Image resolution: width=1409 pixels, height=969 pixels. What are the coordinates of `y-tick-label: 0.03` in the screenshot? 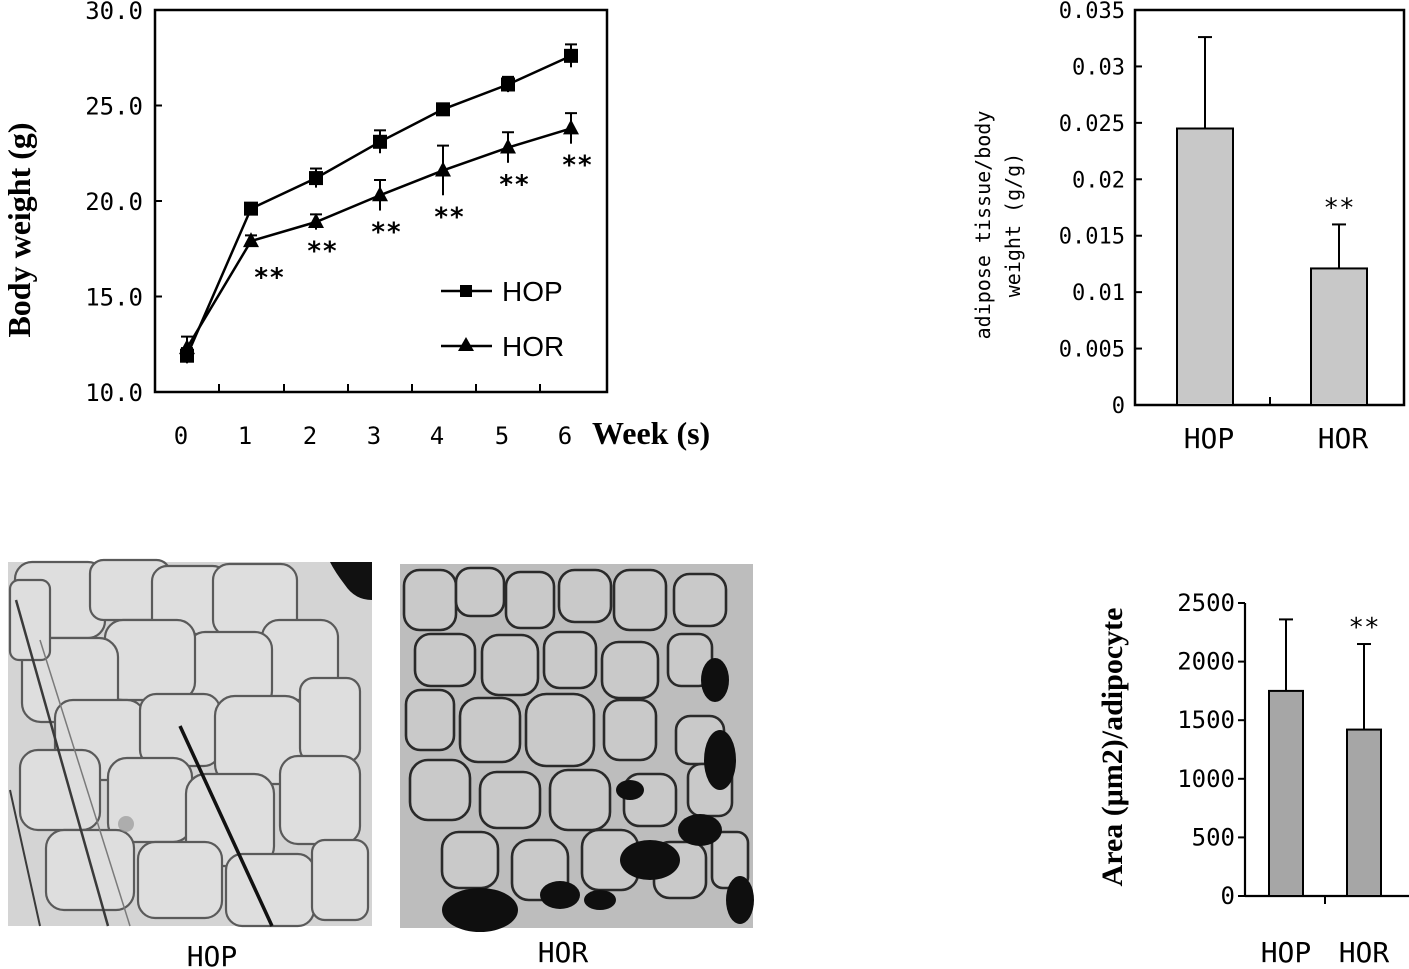 It's located at (1098, 67).